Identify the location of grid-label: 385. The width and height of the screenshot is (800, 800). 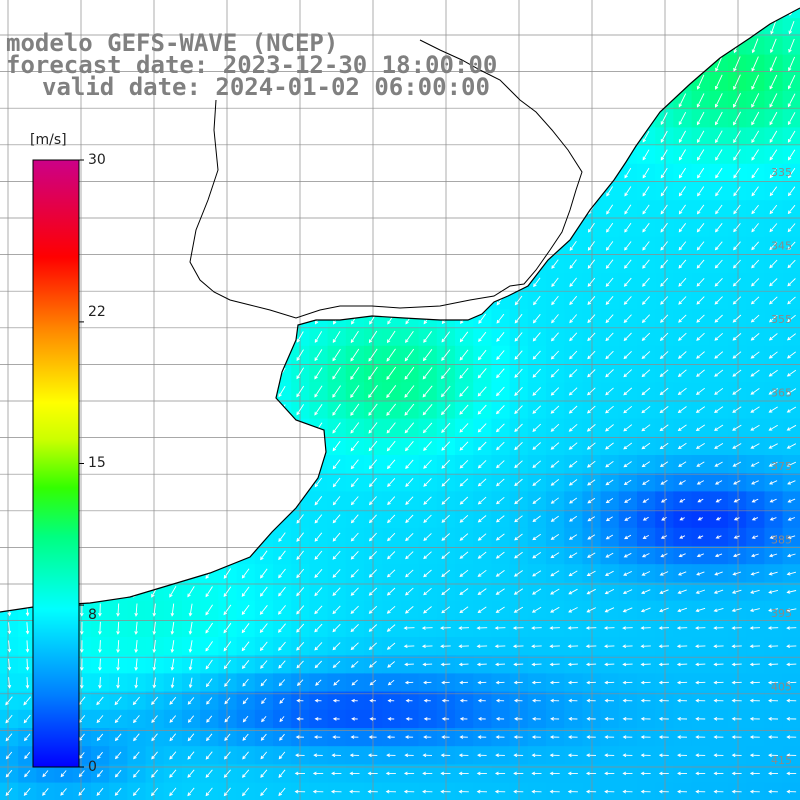
(781, 540).